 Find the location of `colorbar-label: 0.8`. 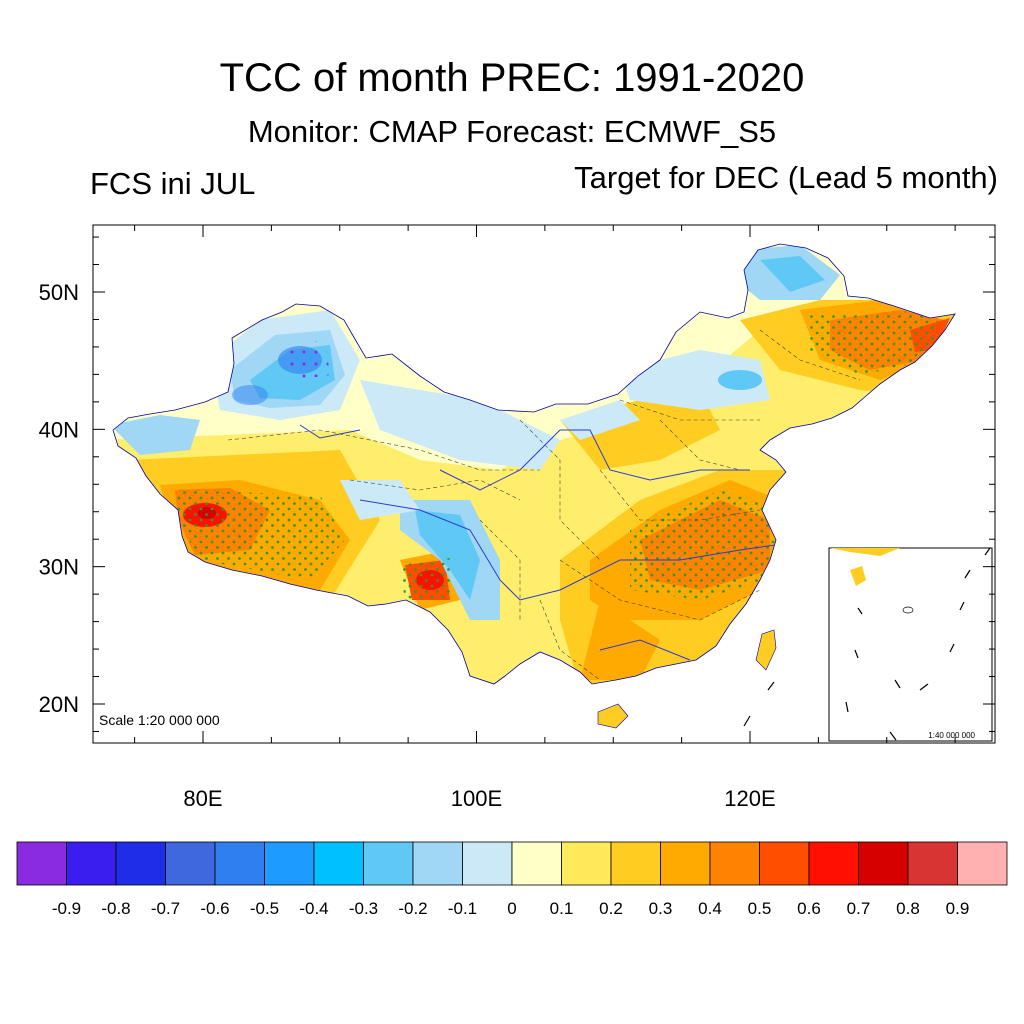

colorbar-label: 0.8 is located at coordinates (908, 908).